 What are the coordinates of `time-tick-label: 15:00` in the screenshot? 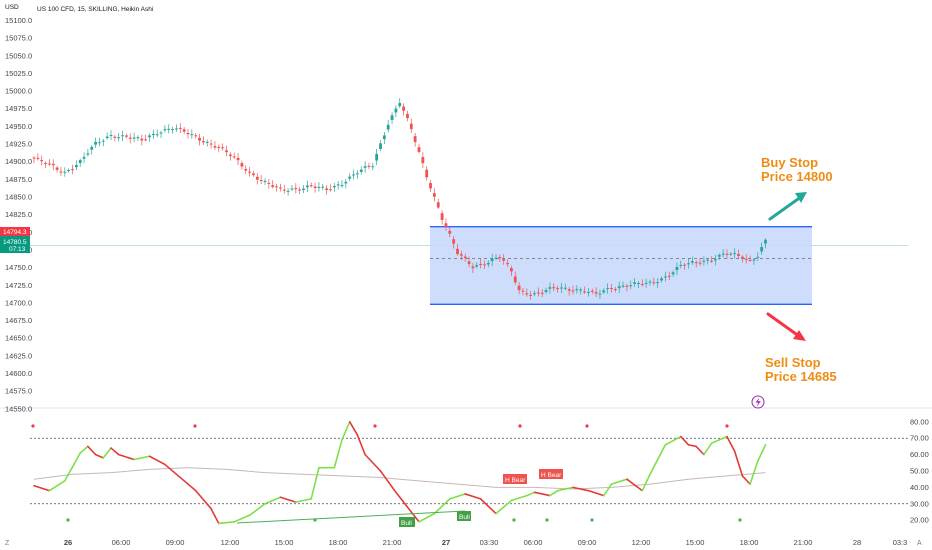 It's located at (284, 542).